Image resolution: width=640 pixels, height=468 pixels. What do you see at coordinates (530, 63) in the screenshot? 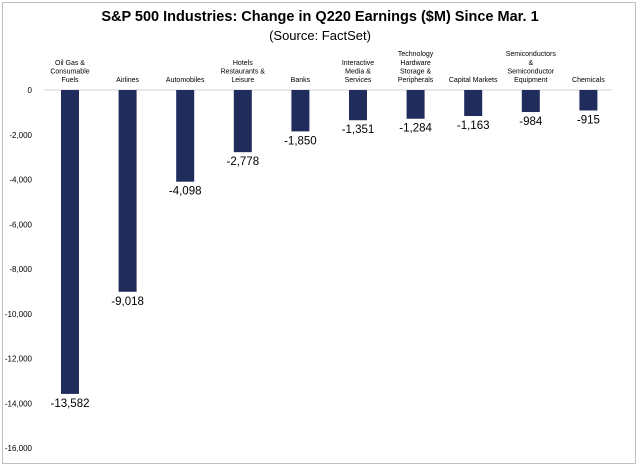
I see `category-label-line: &` at bounding box center [530, 63].